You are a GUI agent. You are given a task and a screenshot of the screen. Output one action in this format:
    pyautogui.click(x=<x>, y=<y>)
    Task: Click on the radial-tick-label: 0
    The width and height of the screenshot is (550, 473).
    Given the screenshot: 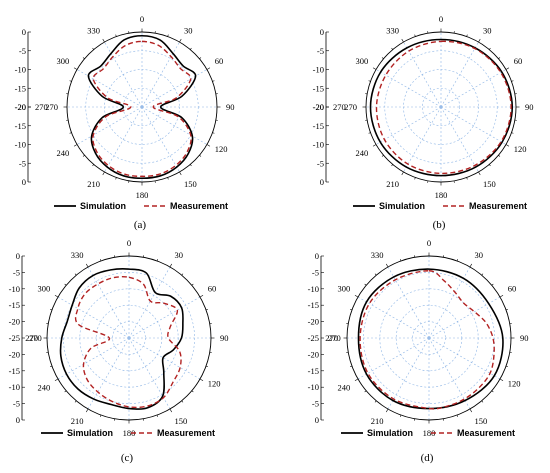 What is the action you would take?
    pyautogui.click(x=18, y=256)
    